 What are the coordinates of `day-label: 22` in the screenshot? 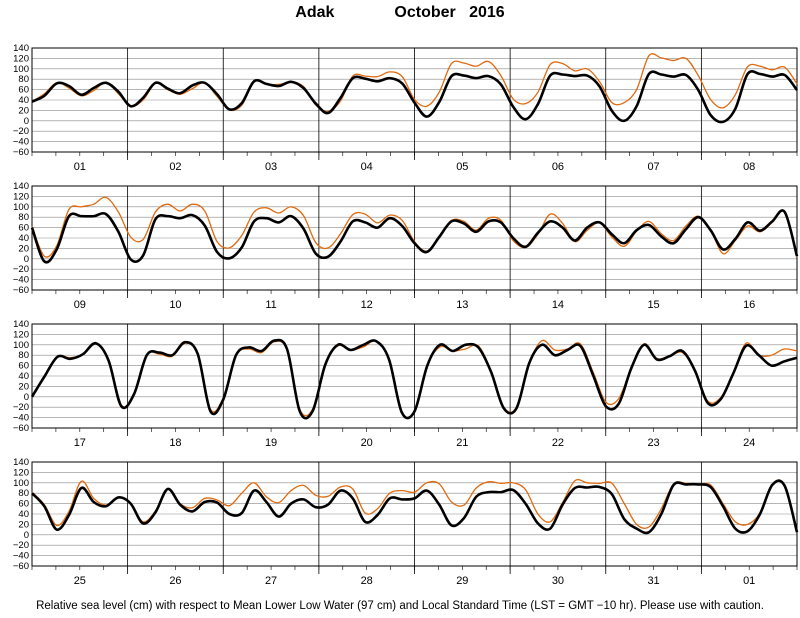 It's located at (558, 443).